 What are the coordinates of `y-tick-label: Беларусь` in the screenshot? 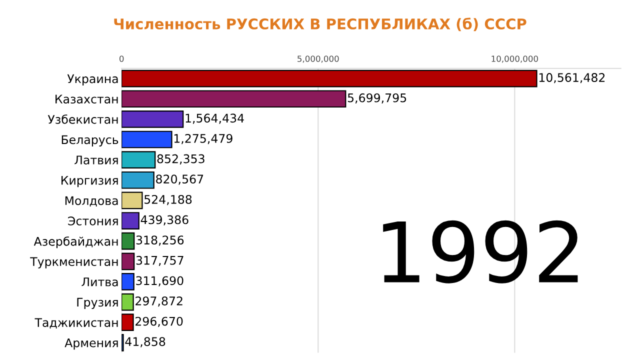 It's located at (90, 140).